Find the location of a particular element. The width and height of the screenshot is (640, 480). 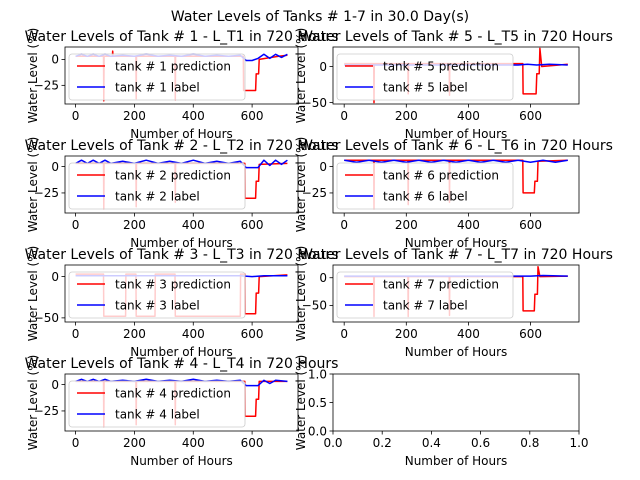

x-tick-label: 0.2 is located at coordinates (382, 443).